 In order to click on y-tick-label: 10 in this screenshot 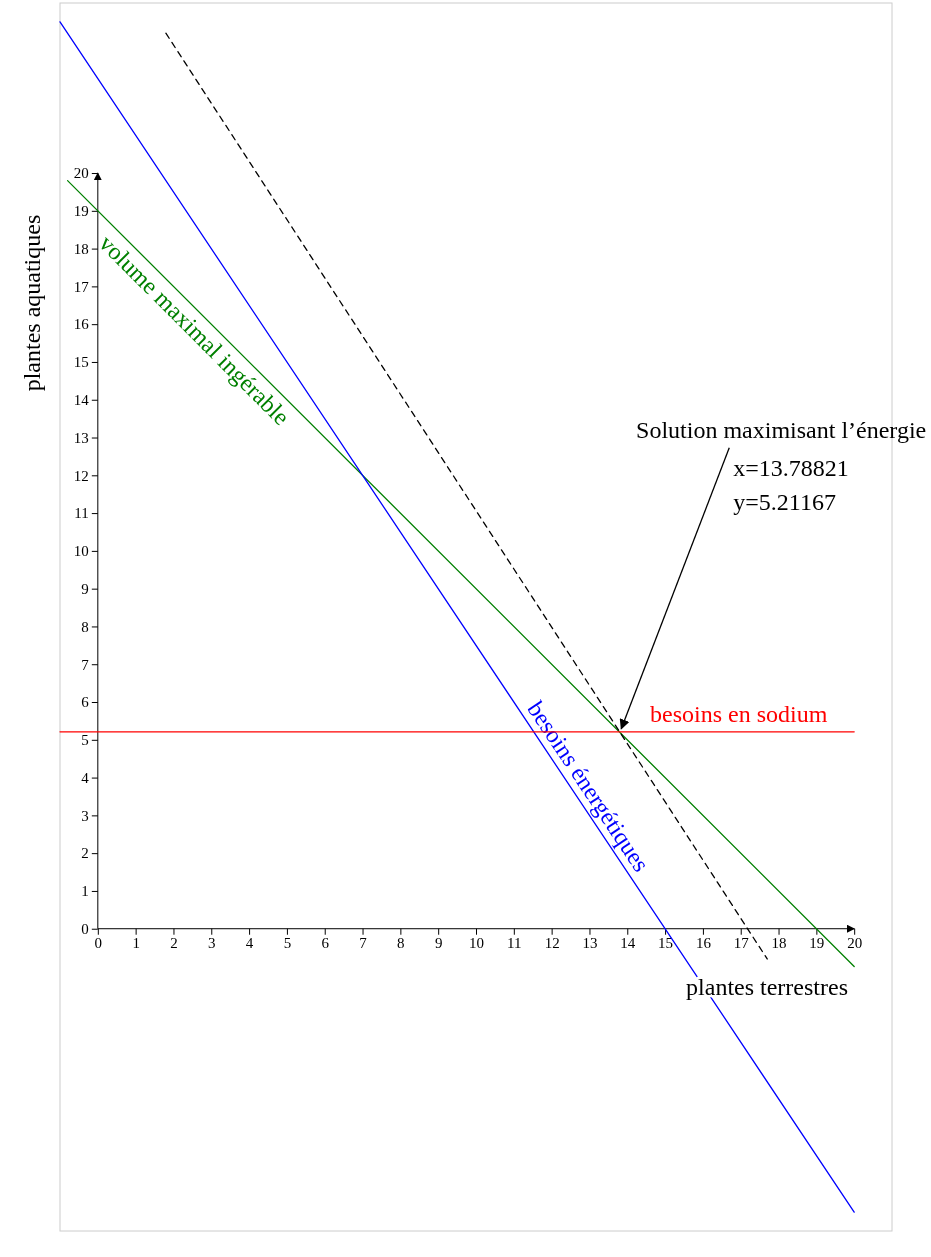, I will do `click(81, 551)`.